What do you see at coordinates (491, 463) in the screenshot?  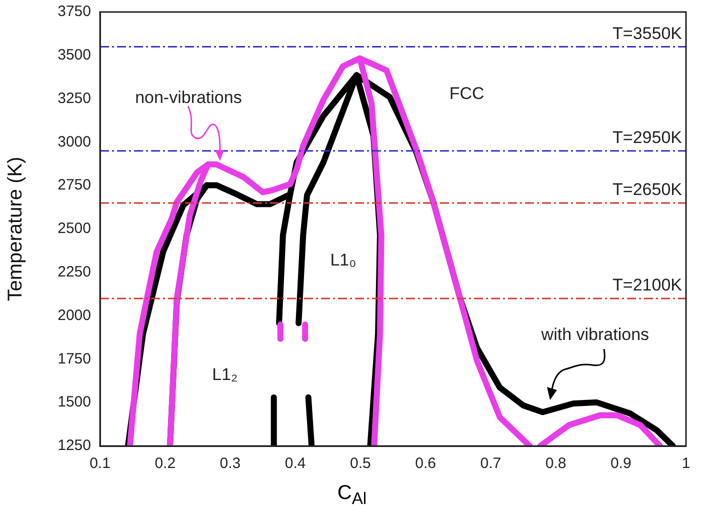 I see `x-tick-label: 0.7` at bounding box center [491, 463].